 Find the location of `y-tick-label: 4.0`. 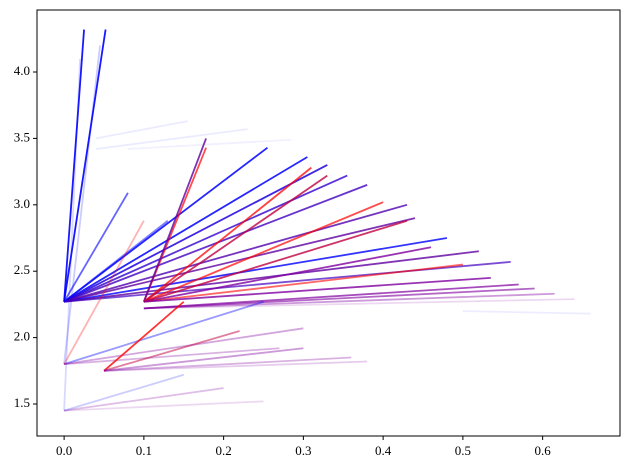

y-tick-label: 4.0 is located at coordinates (22, 70).